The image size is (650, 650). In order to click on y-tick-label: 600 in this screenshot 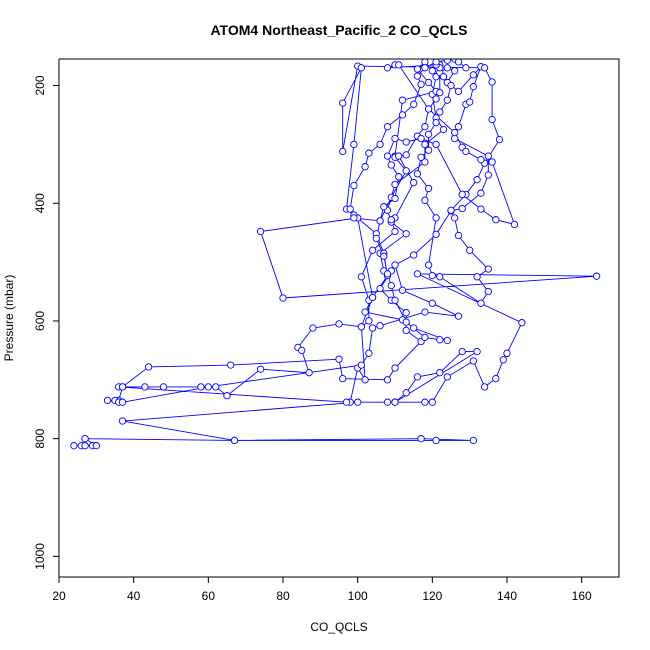, I will do `click(40, 321)`.